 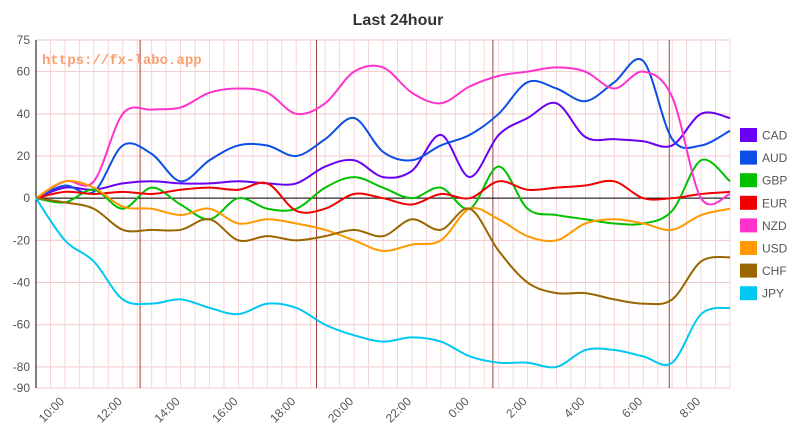 What do you see at coordinates (774, 226) in the screenshot?
I see `legend-label-nzd: NZD` at bounding box center [774, 226].